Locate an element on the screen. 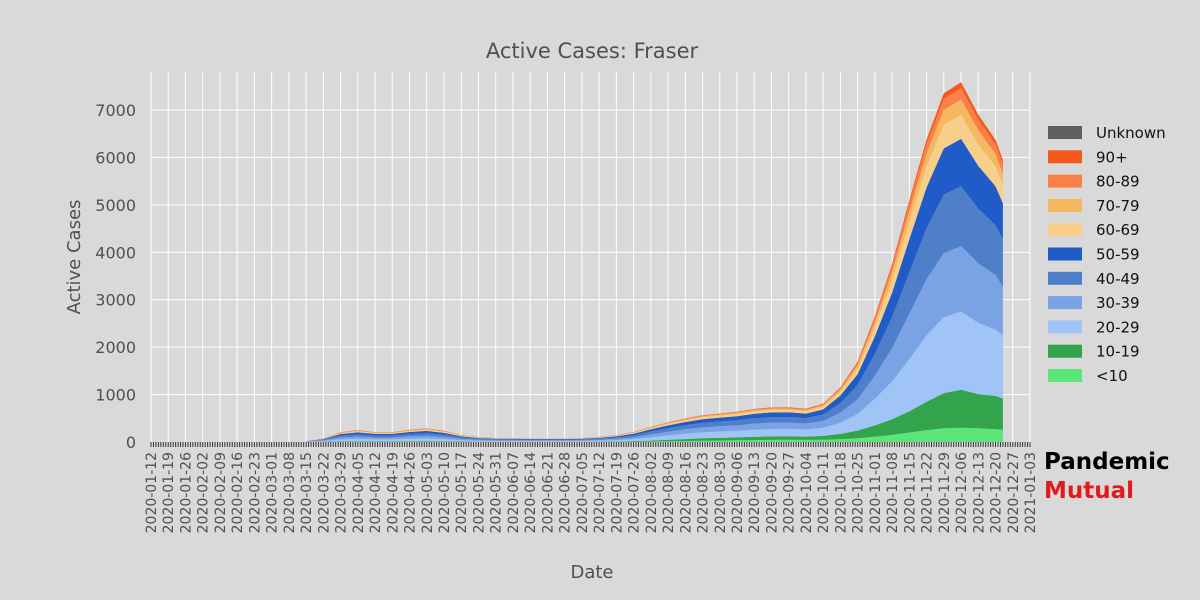  x-tick-label: 2020-12-06 is located at coordinates (962, 492).